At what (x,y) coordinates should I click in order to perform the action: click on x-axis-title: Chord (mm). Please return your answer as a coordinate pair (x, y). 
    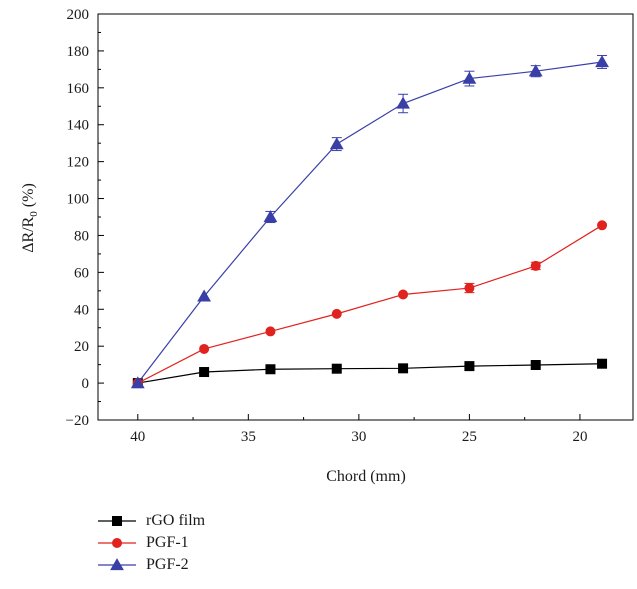
    Looking at the image, I should click on (366, 476).